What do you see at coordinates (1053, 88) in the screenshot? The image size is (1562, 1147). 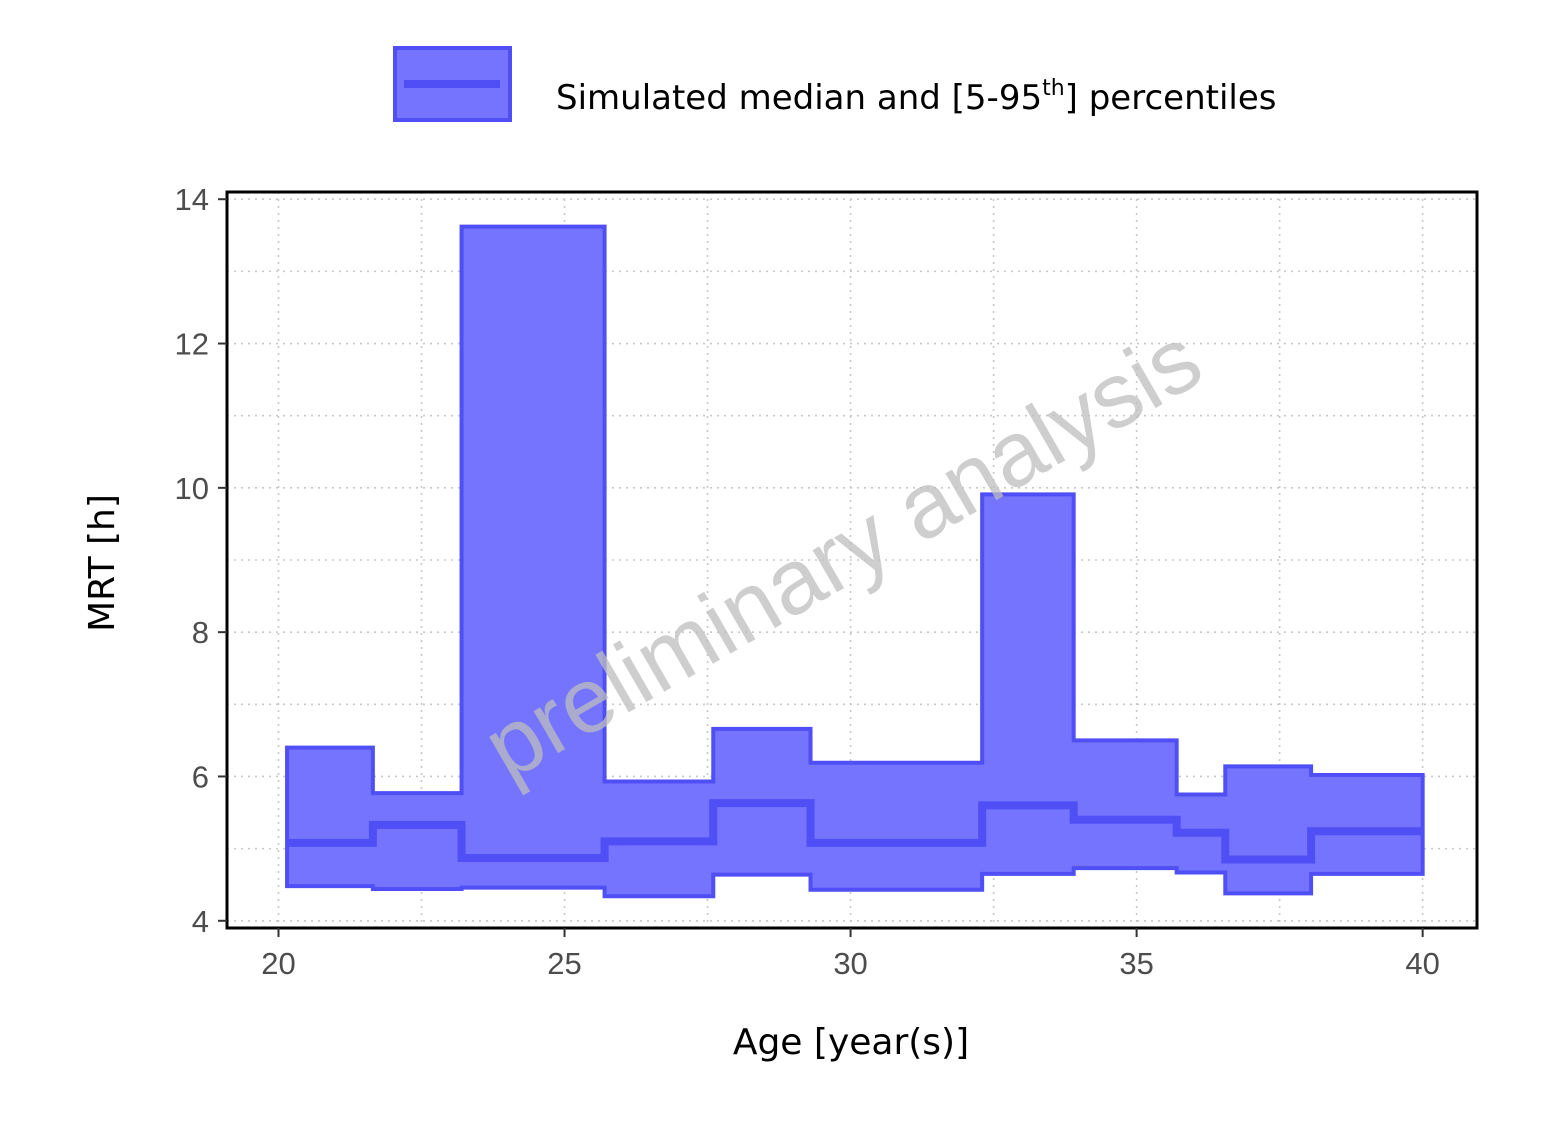 I see `legend-label-superscript: th` at bounding box center [1053, 88].